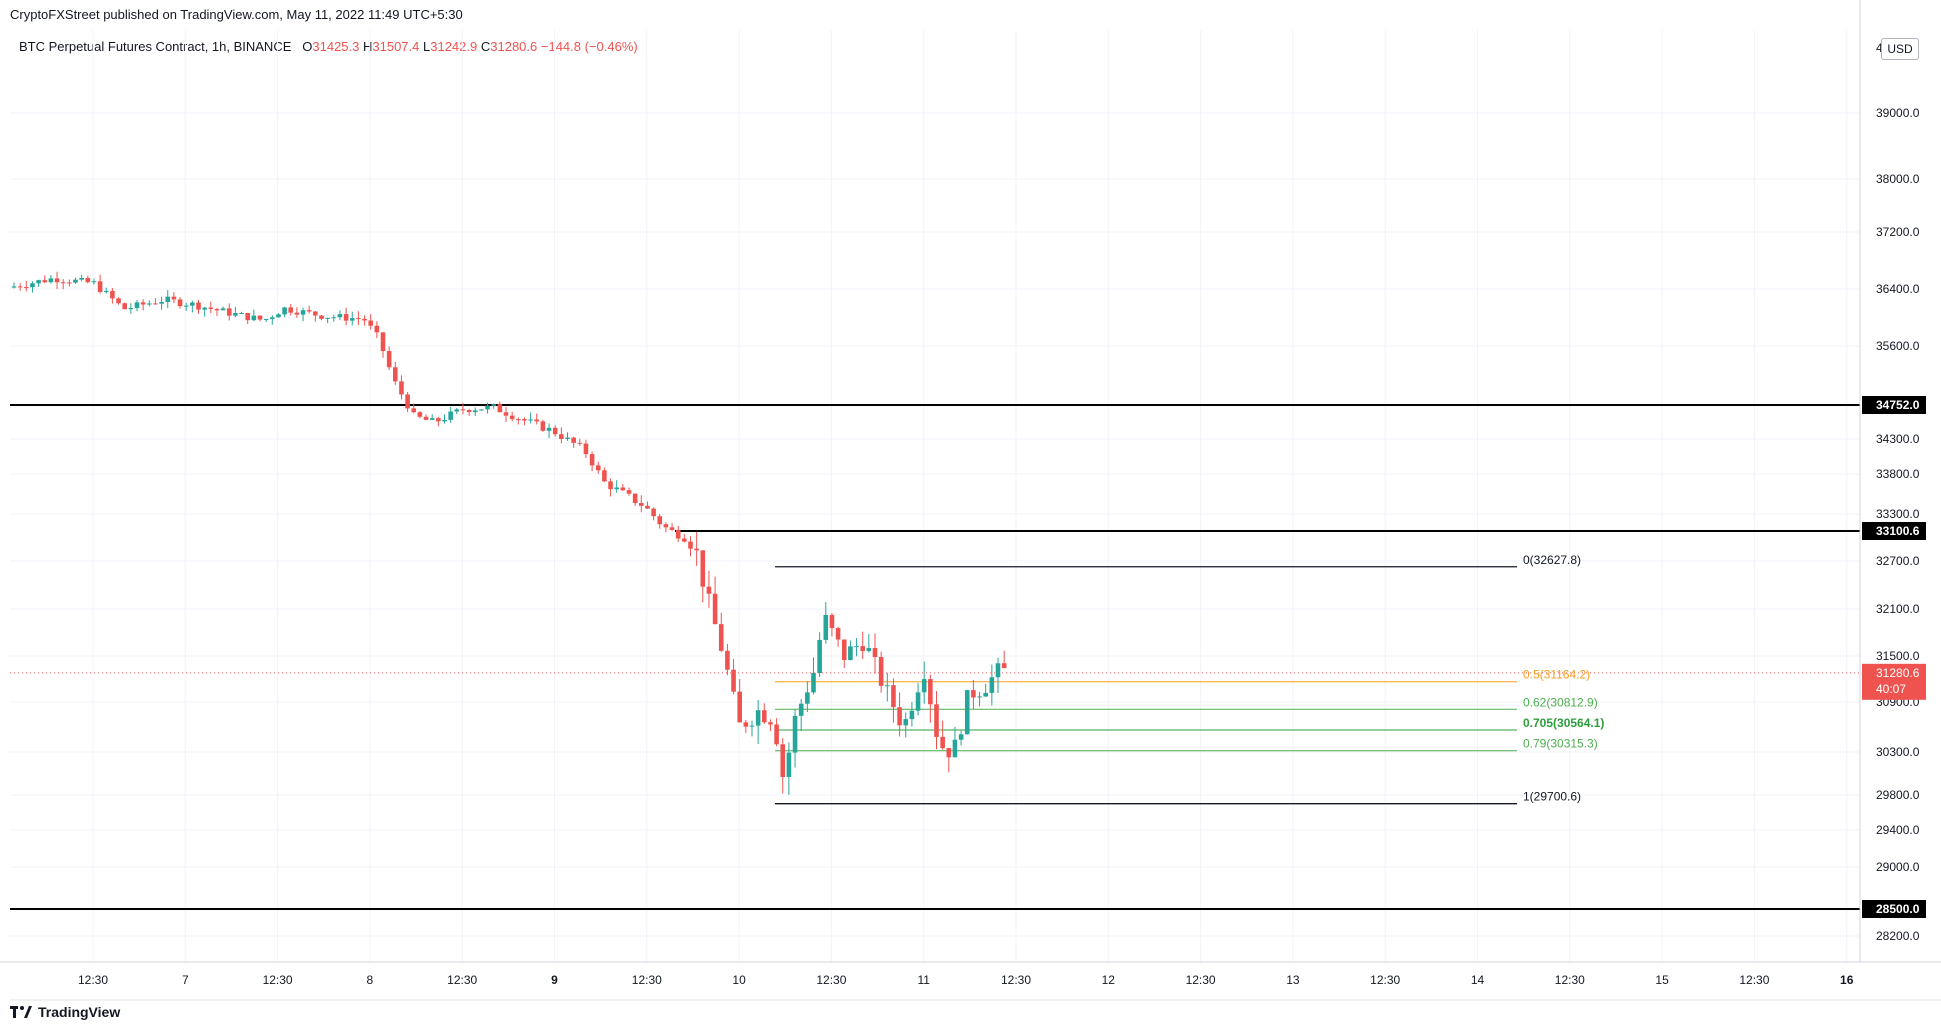 The image size is (1941, 1032). What do you see at coordinates (1847, 980) in the screenshot?
I see `x-tick-label: 16` at bounding box center [1847, 980].